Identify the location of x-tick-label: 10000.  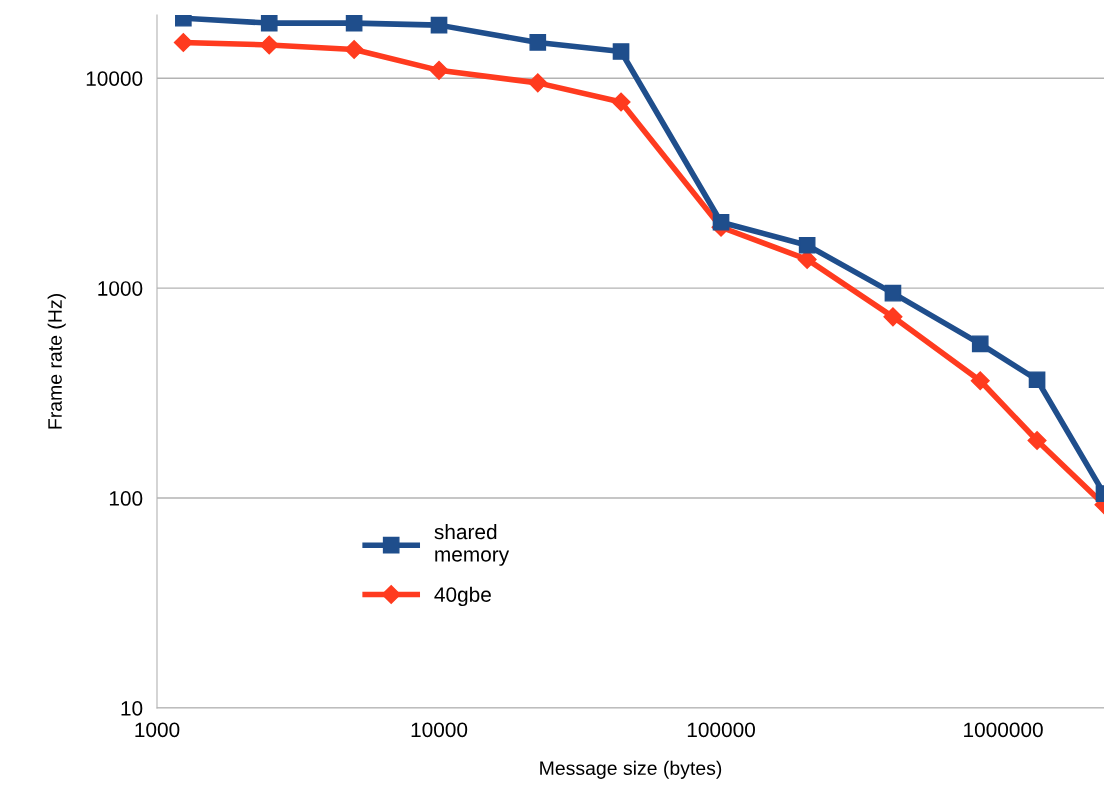
(439, 730).